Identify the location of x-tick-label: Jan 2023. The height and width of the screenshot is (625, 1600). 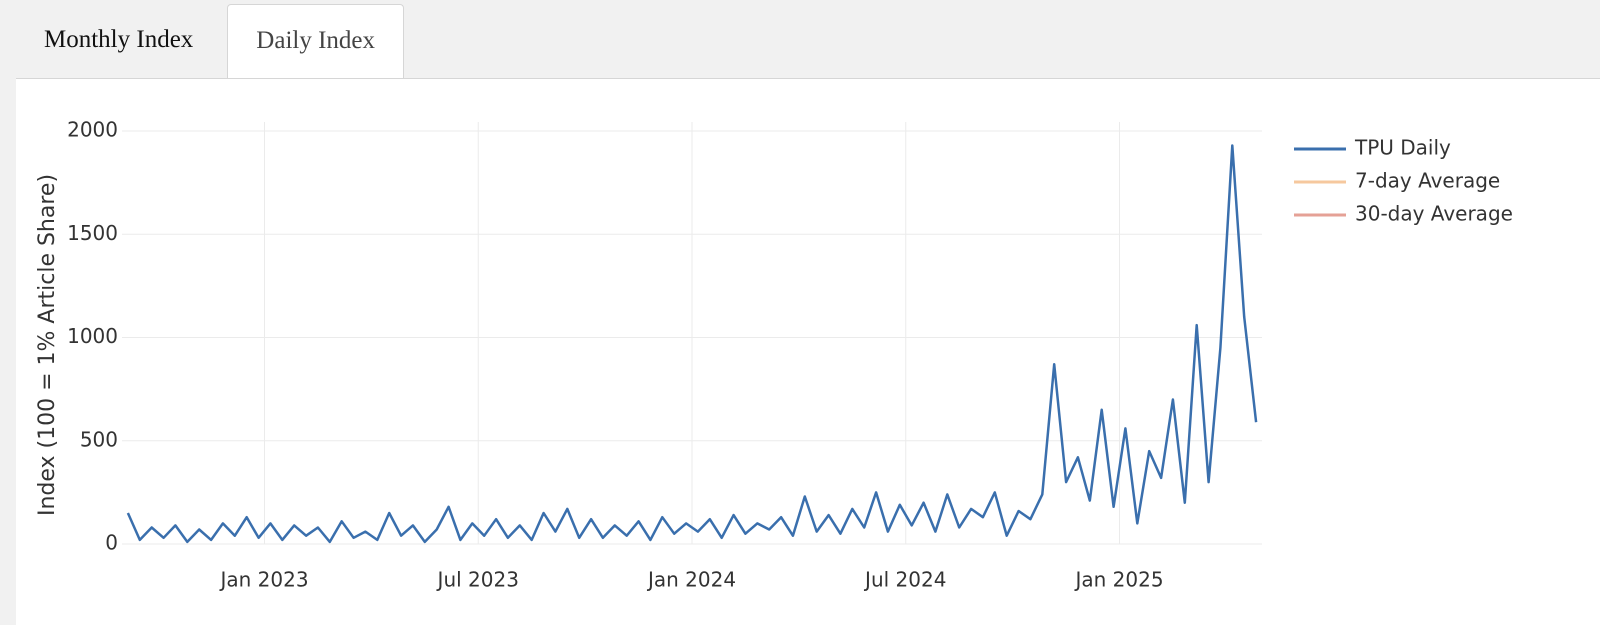
(263, 580).